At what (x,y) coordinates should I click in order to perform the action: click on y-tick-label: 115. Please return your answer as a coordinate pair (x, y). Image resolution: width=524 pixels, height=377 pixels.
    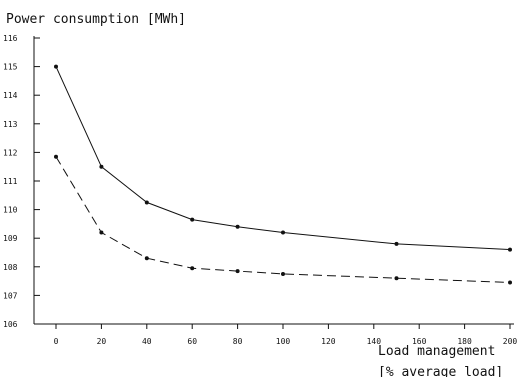
    Looking at the image, I should click on (10, 67).